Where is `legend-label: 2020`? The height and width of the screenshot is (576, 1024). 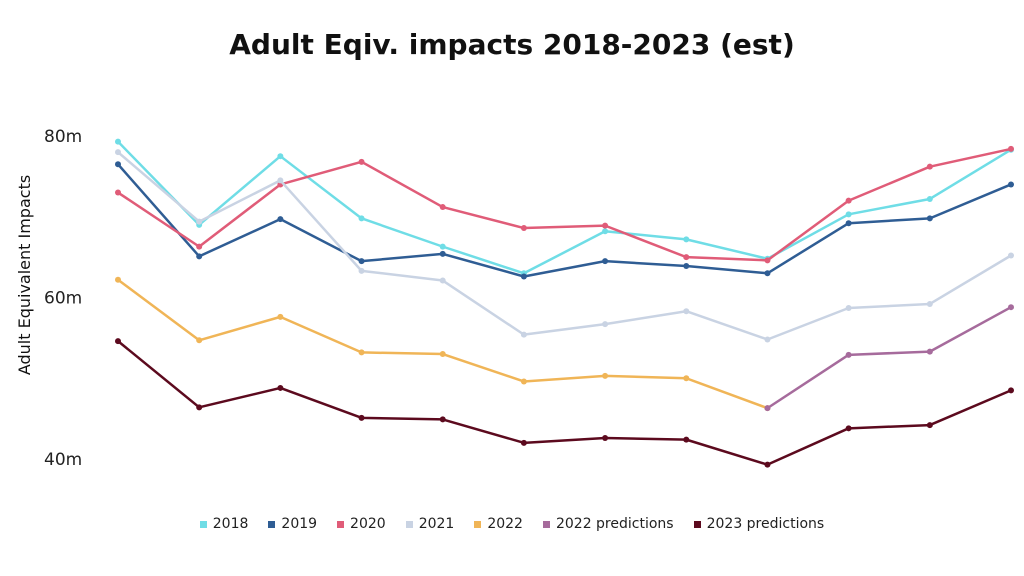
legend-label: 2020 is located at coordinates (368, 524).